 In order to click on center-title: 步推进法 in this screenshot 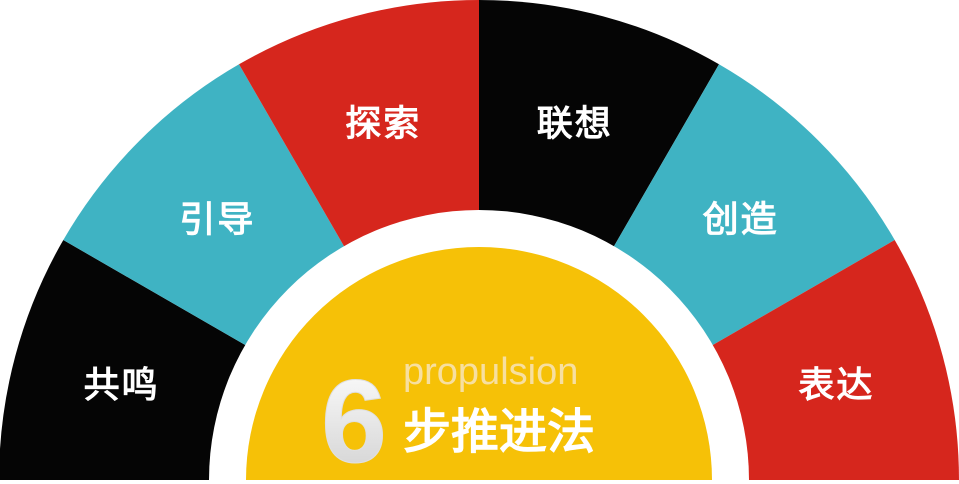, I will do `click(499, 432)`.